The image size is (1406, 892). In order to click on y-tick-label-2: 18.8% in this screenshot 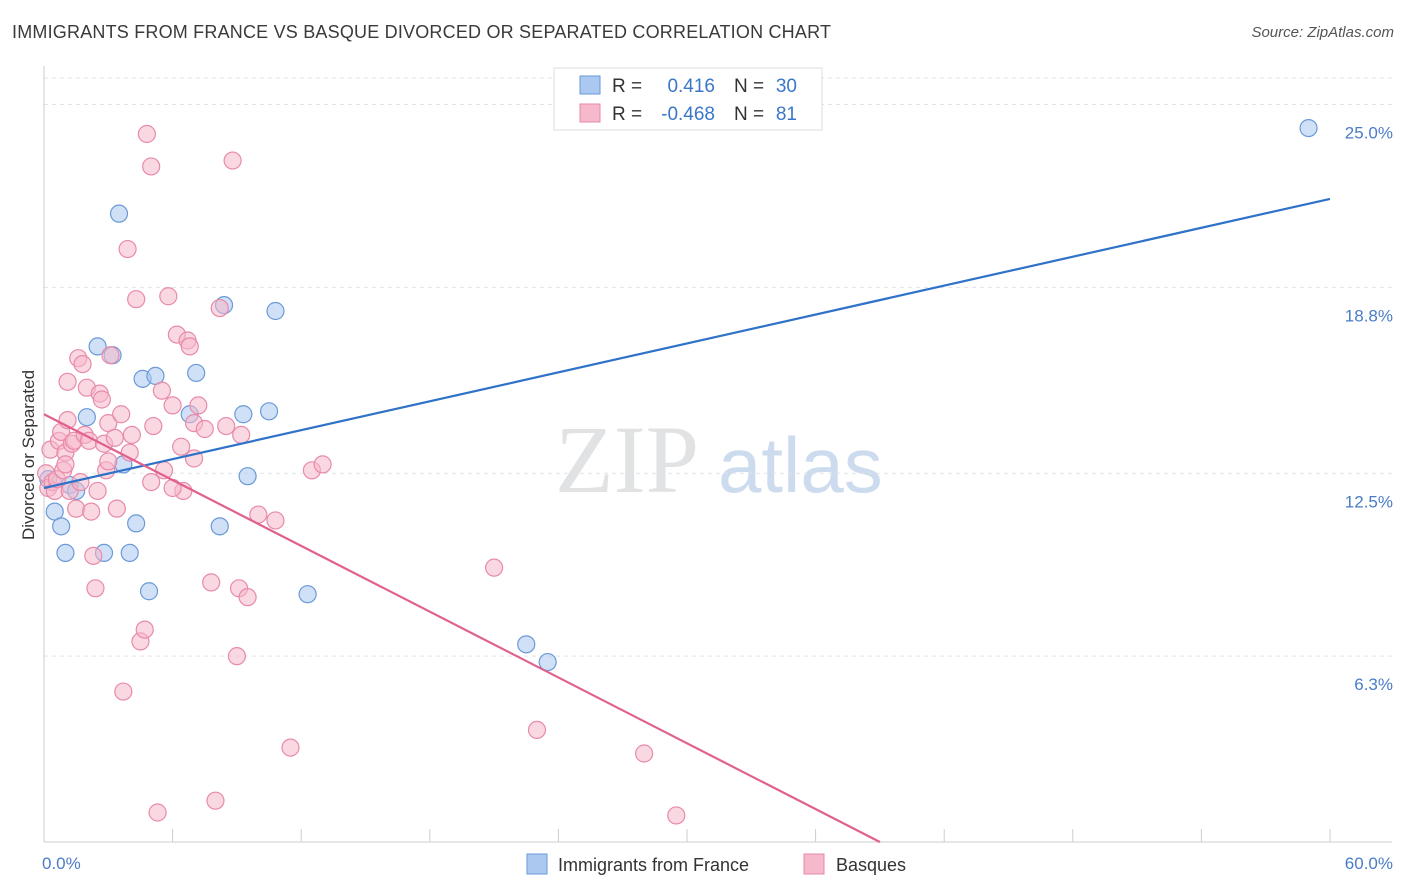, I will do `click(1369, 315)`.